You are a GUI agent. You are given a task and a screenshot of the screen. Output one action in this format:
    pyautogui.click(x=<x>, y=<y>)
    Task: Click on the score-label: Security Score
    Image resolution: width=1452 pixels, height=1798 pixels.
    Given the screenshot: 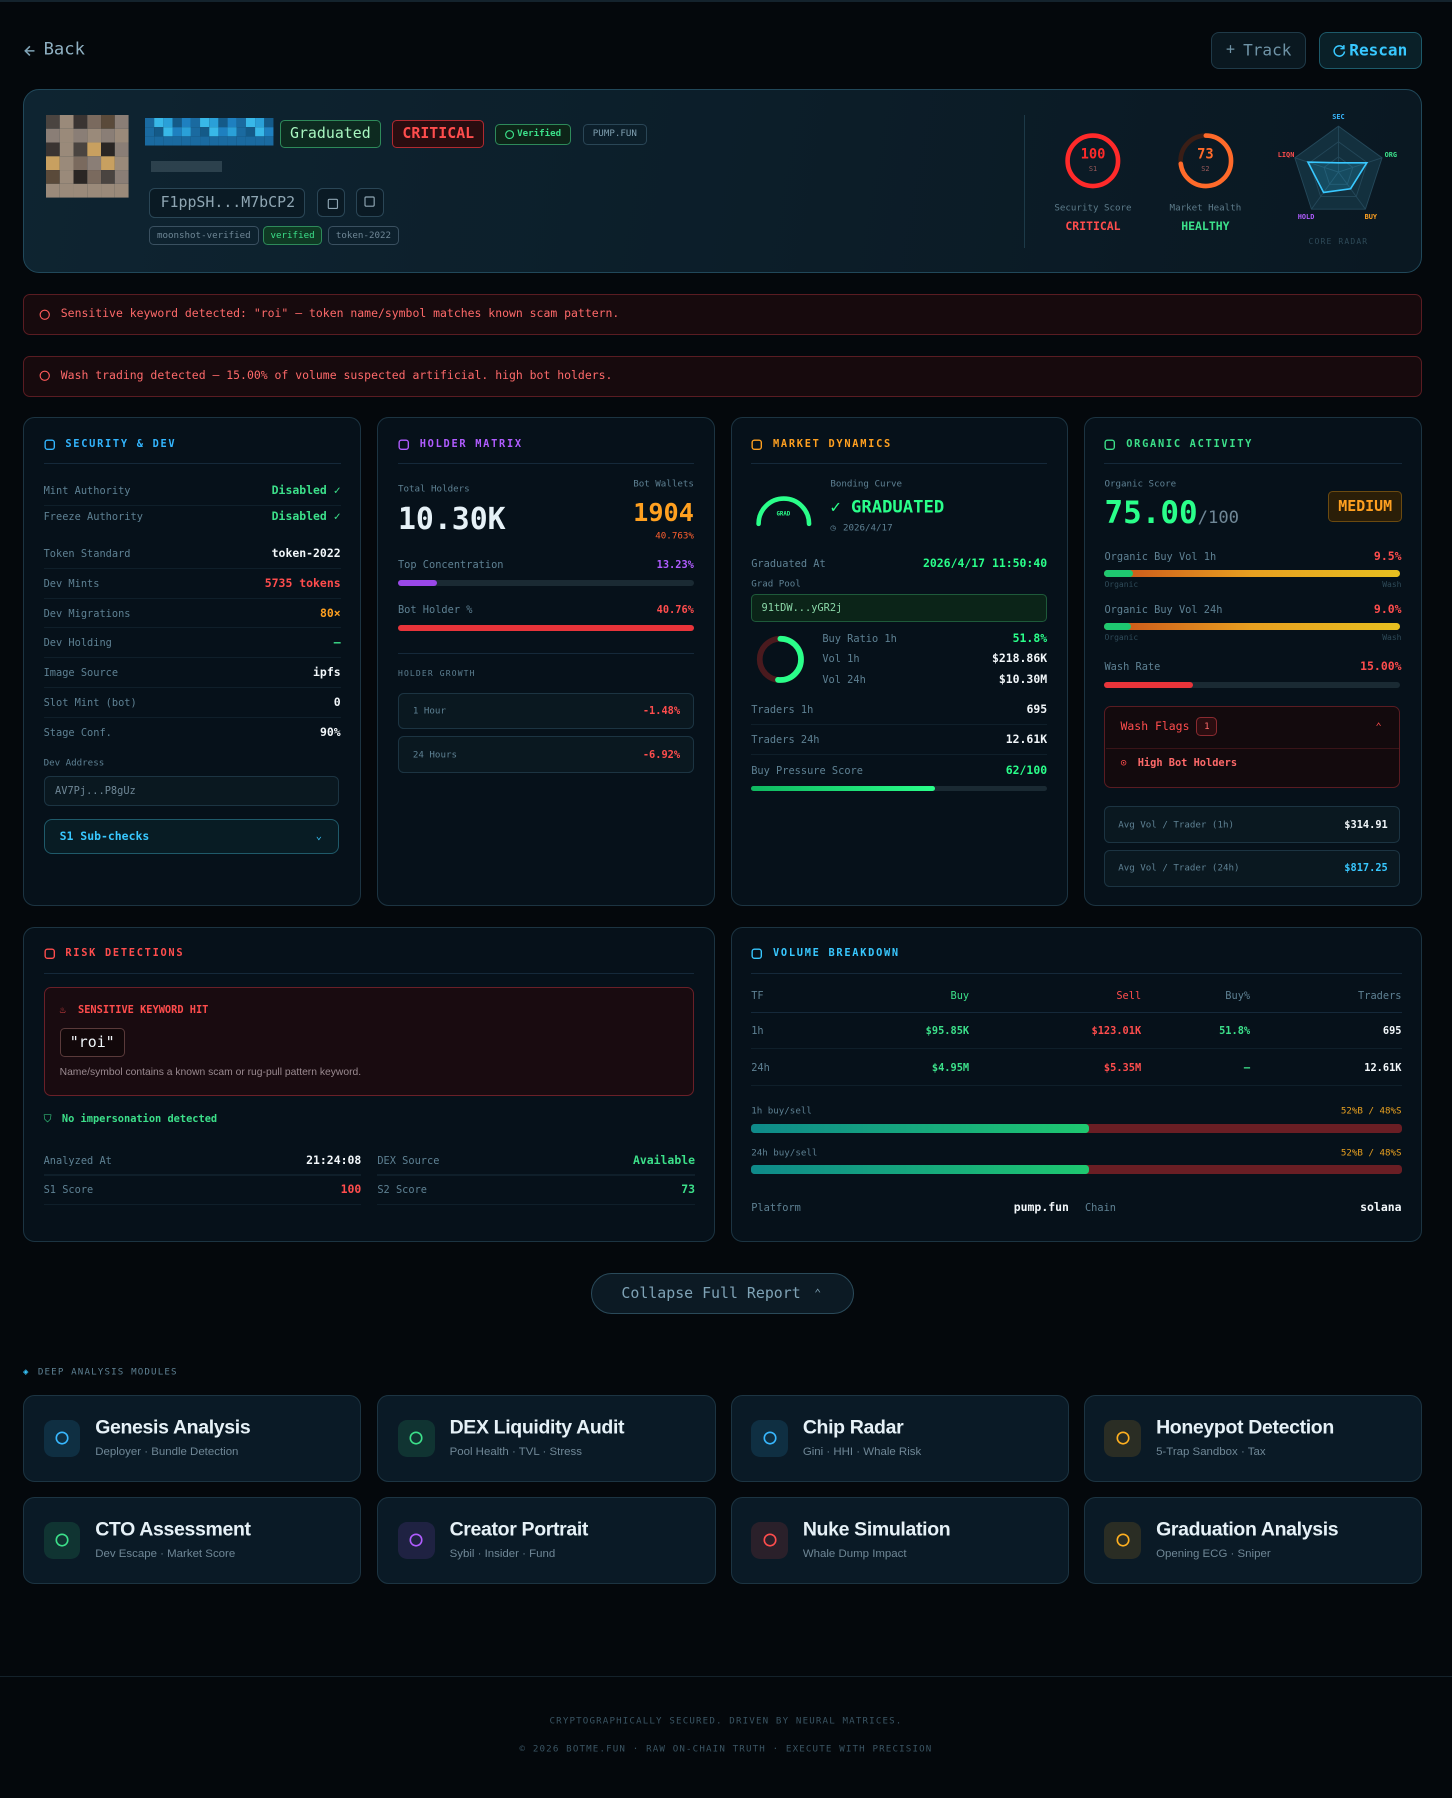 What is the action you would take?
    pyautogui.click(x=1093, y=208)
    